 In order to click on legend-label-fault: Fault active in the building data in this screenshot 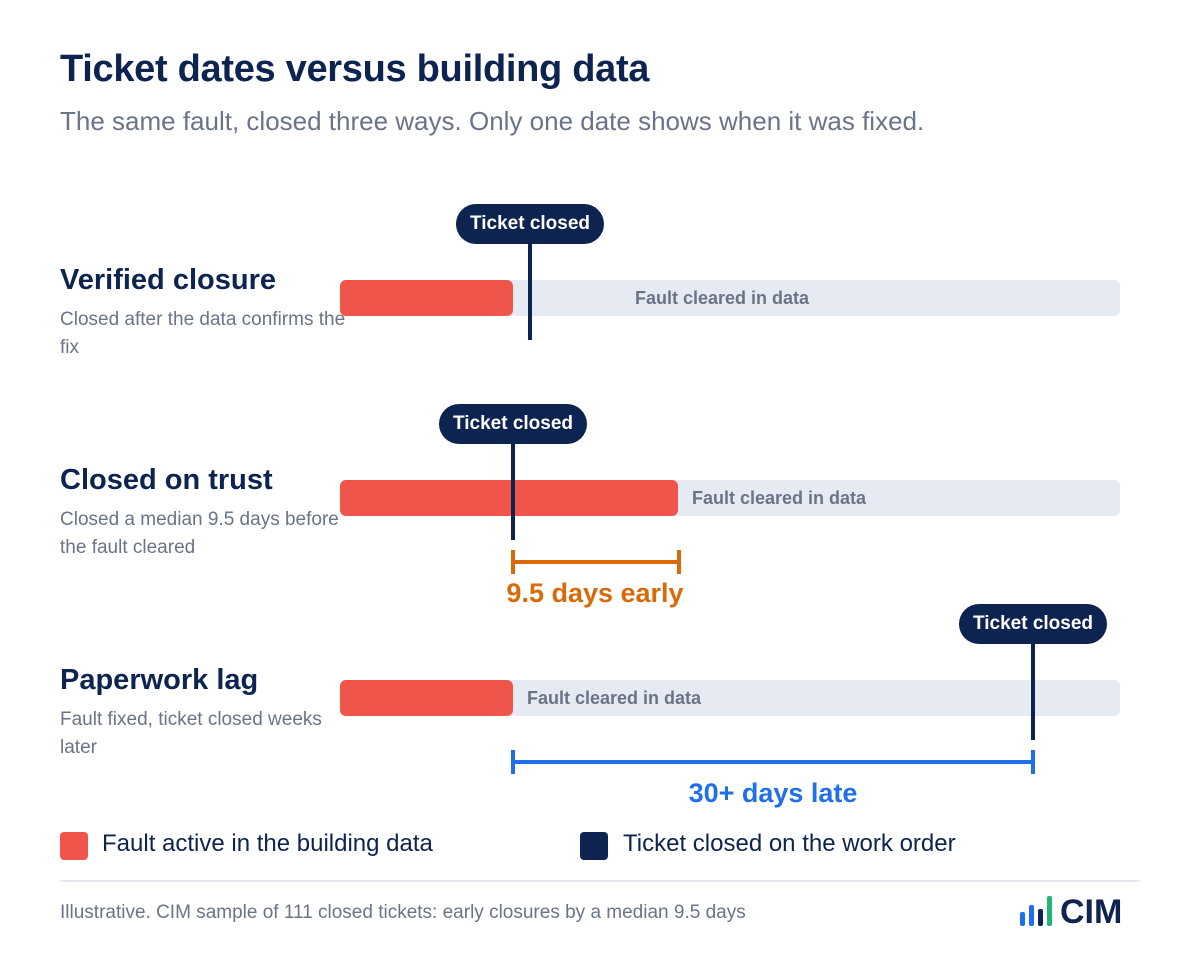, I will do `click(267, 843)`.